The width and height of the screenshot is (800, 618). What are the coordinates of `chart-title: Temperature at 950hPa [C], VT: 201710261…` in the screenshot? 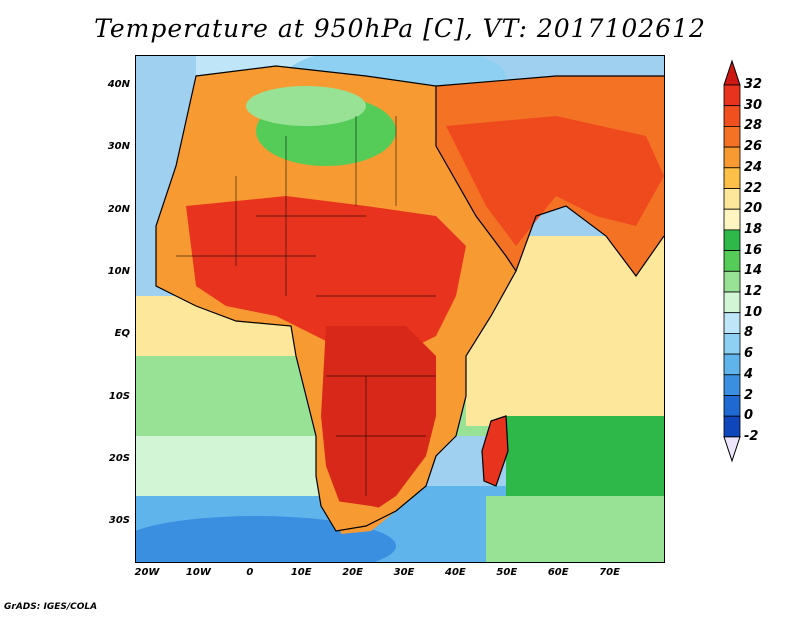 It's located at (400, 28).